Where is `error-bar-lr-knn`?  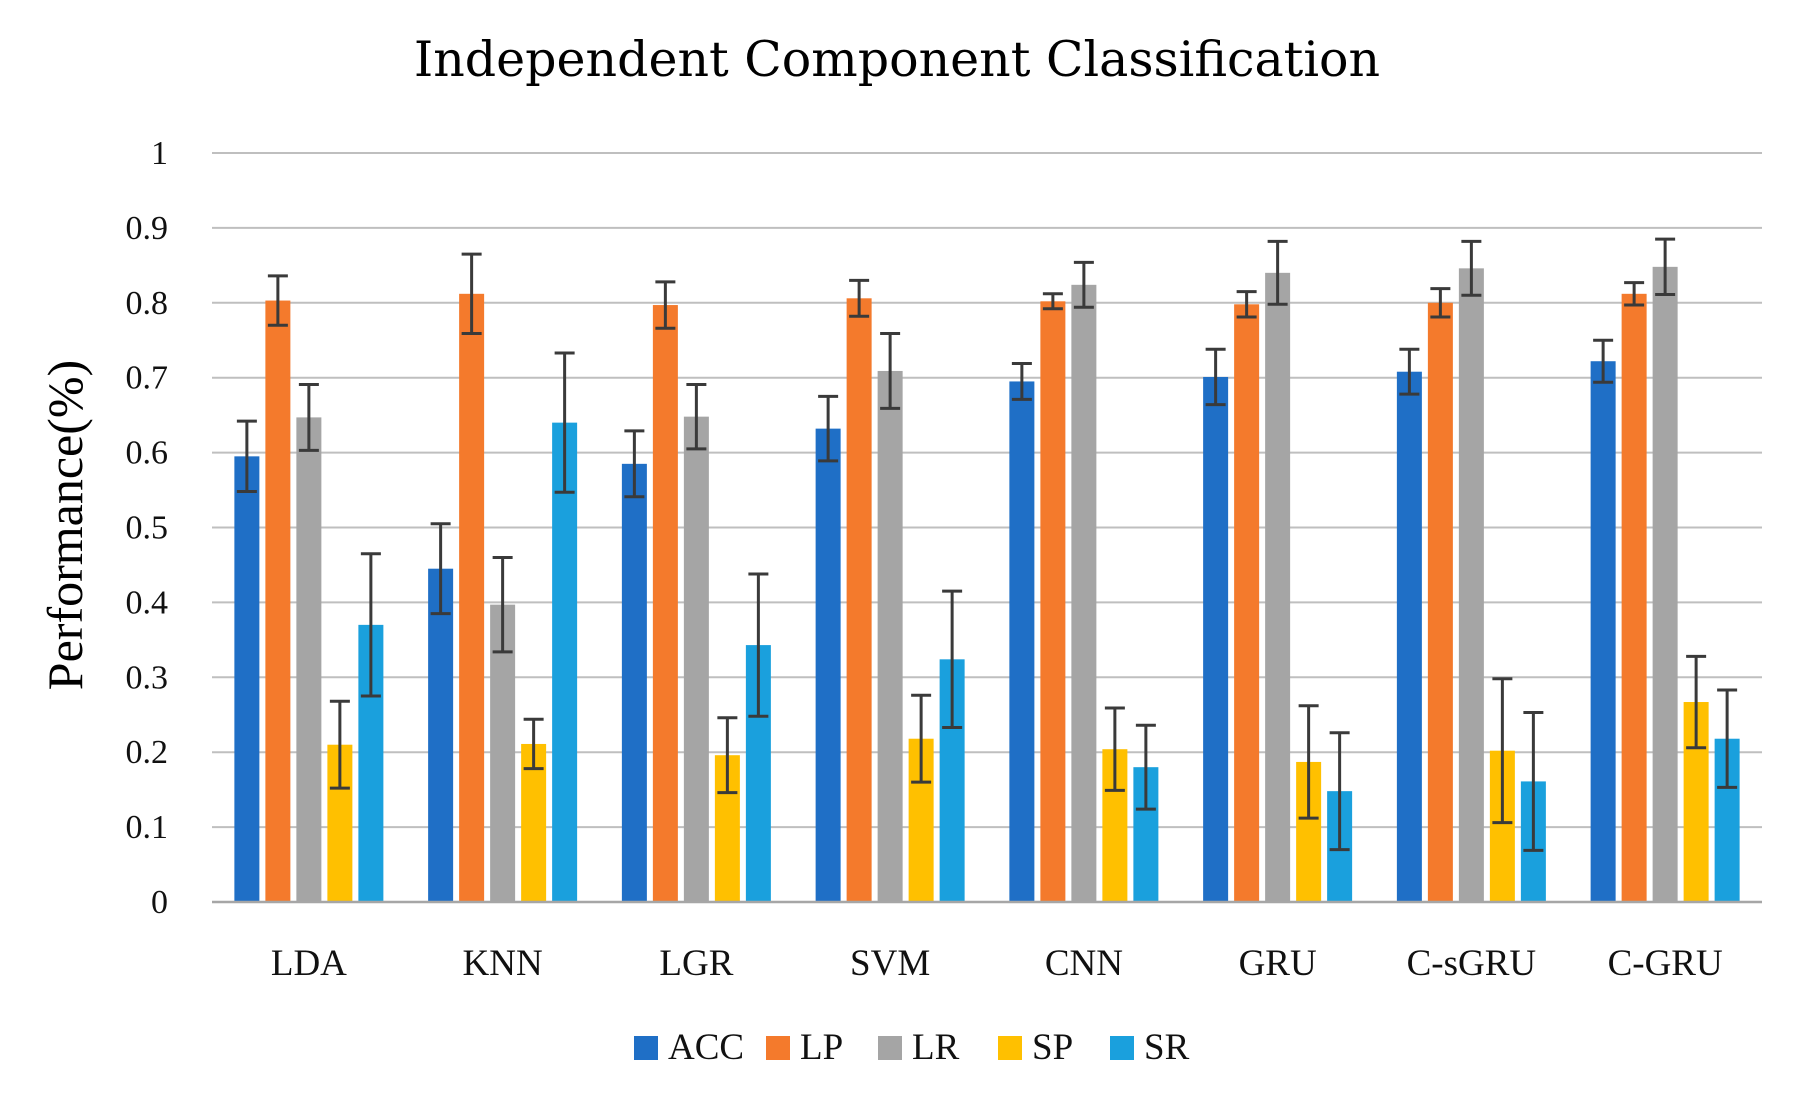
error-bar-lr-knn is located at coordinates (502, 604).